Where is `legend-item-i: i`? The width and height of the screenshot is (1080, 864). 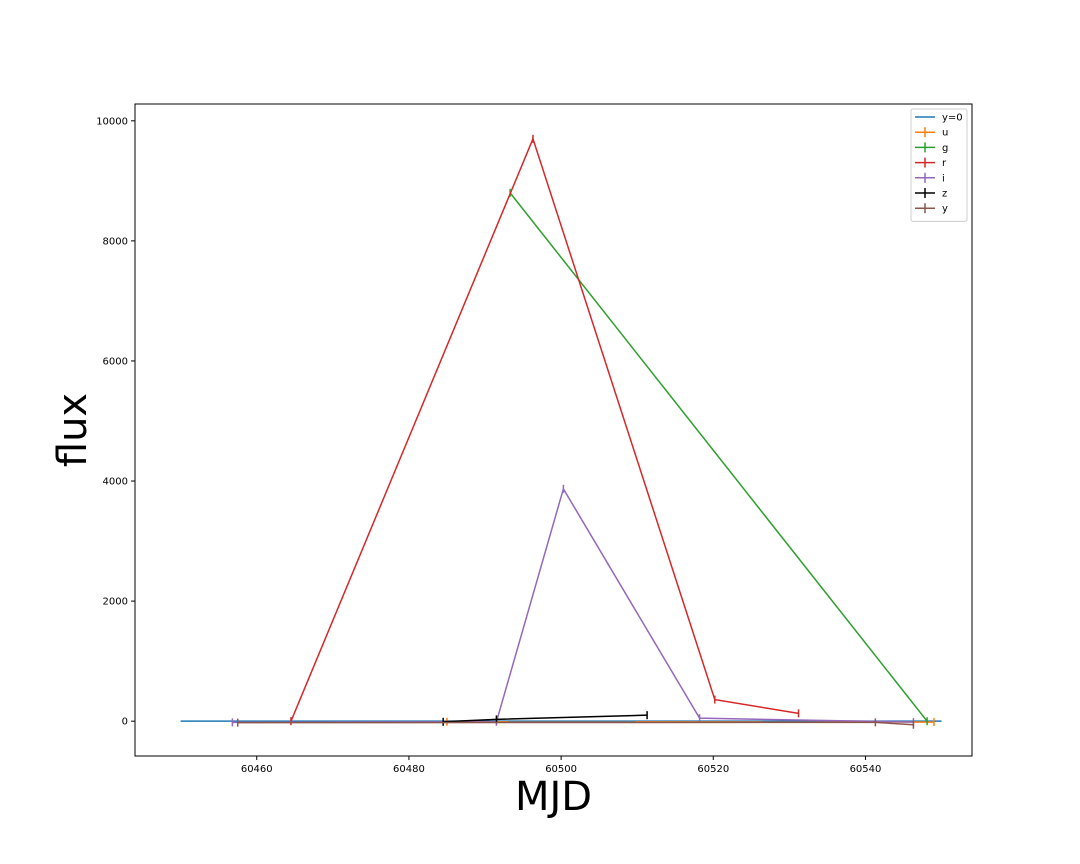 legend-item-i: i is located at coordinates (930, 178).